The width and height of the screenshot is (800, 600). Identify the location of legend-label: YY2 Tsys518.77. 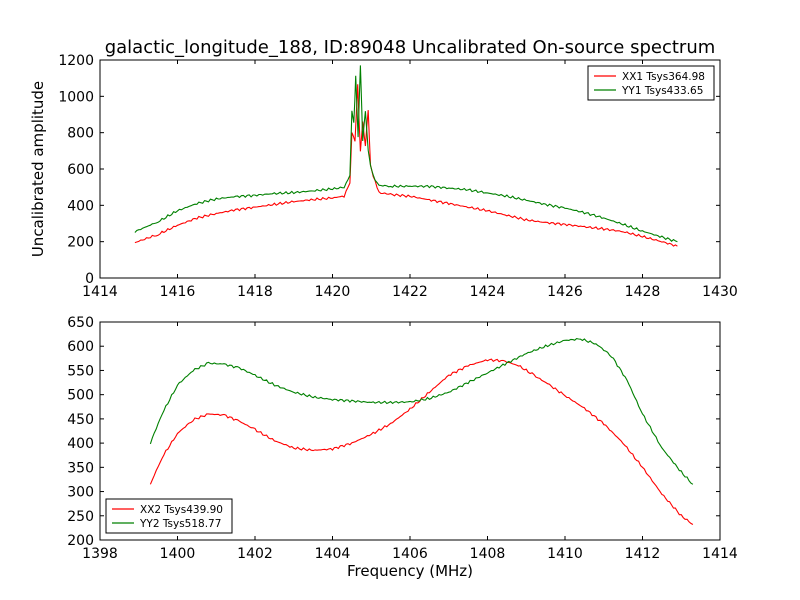
(180, 524).